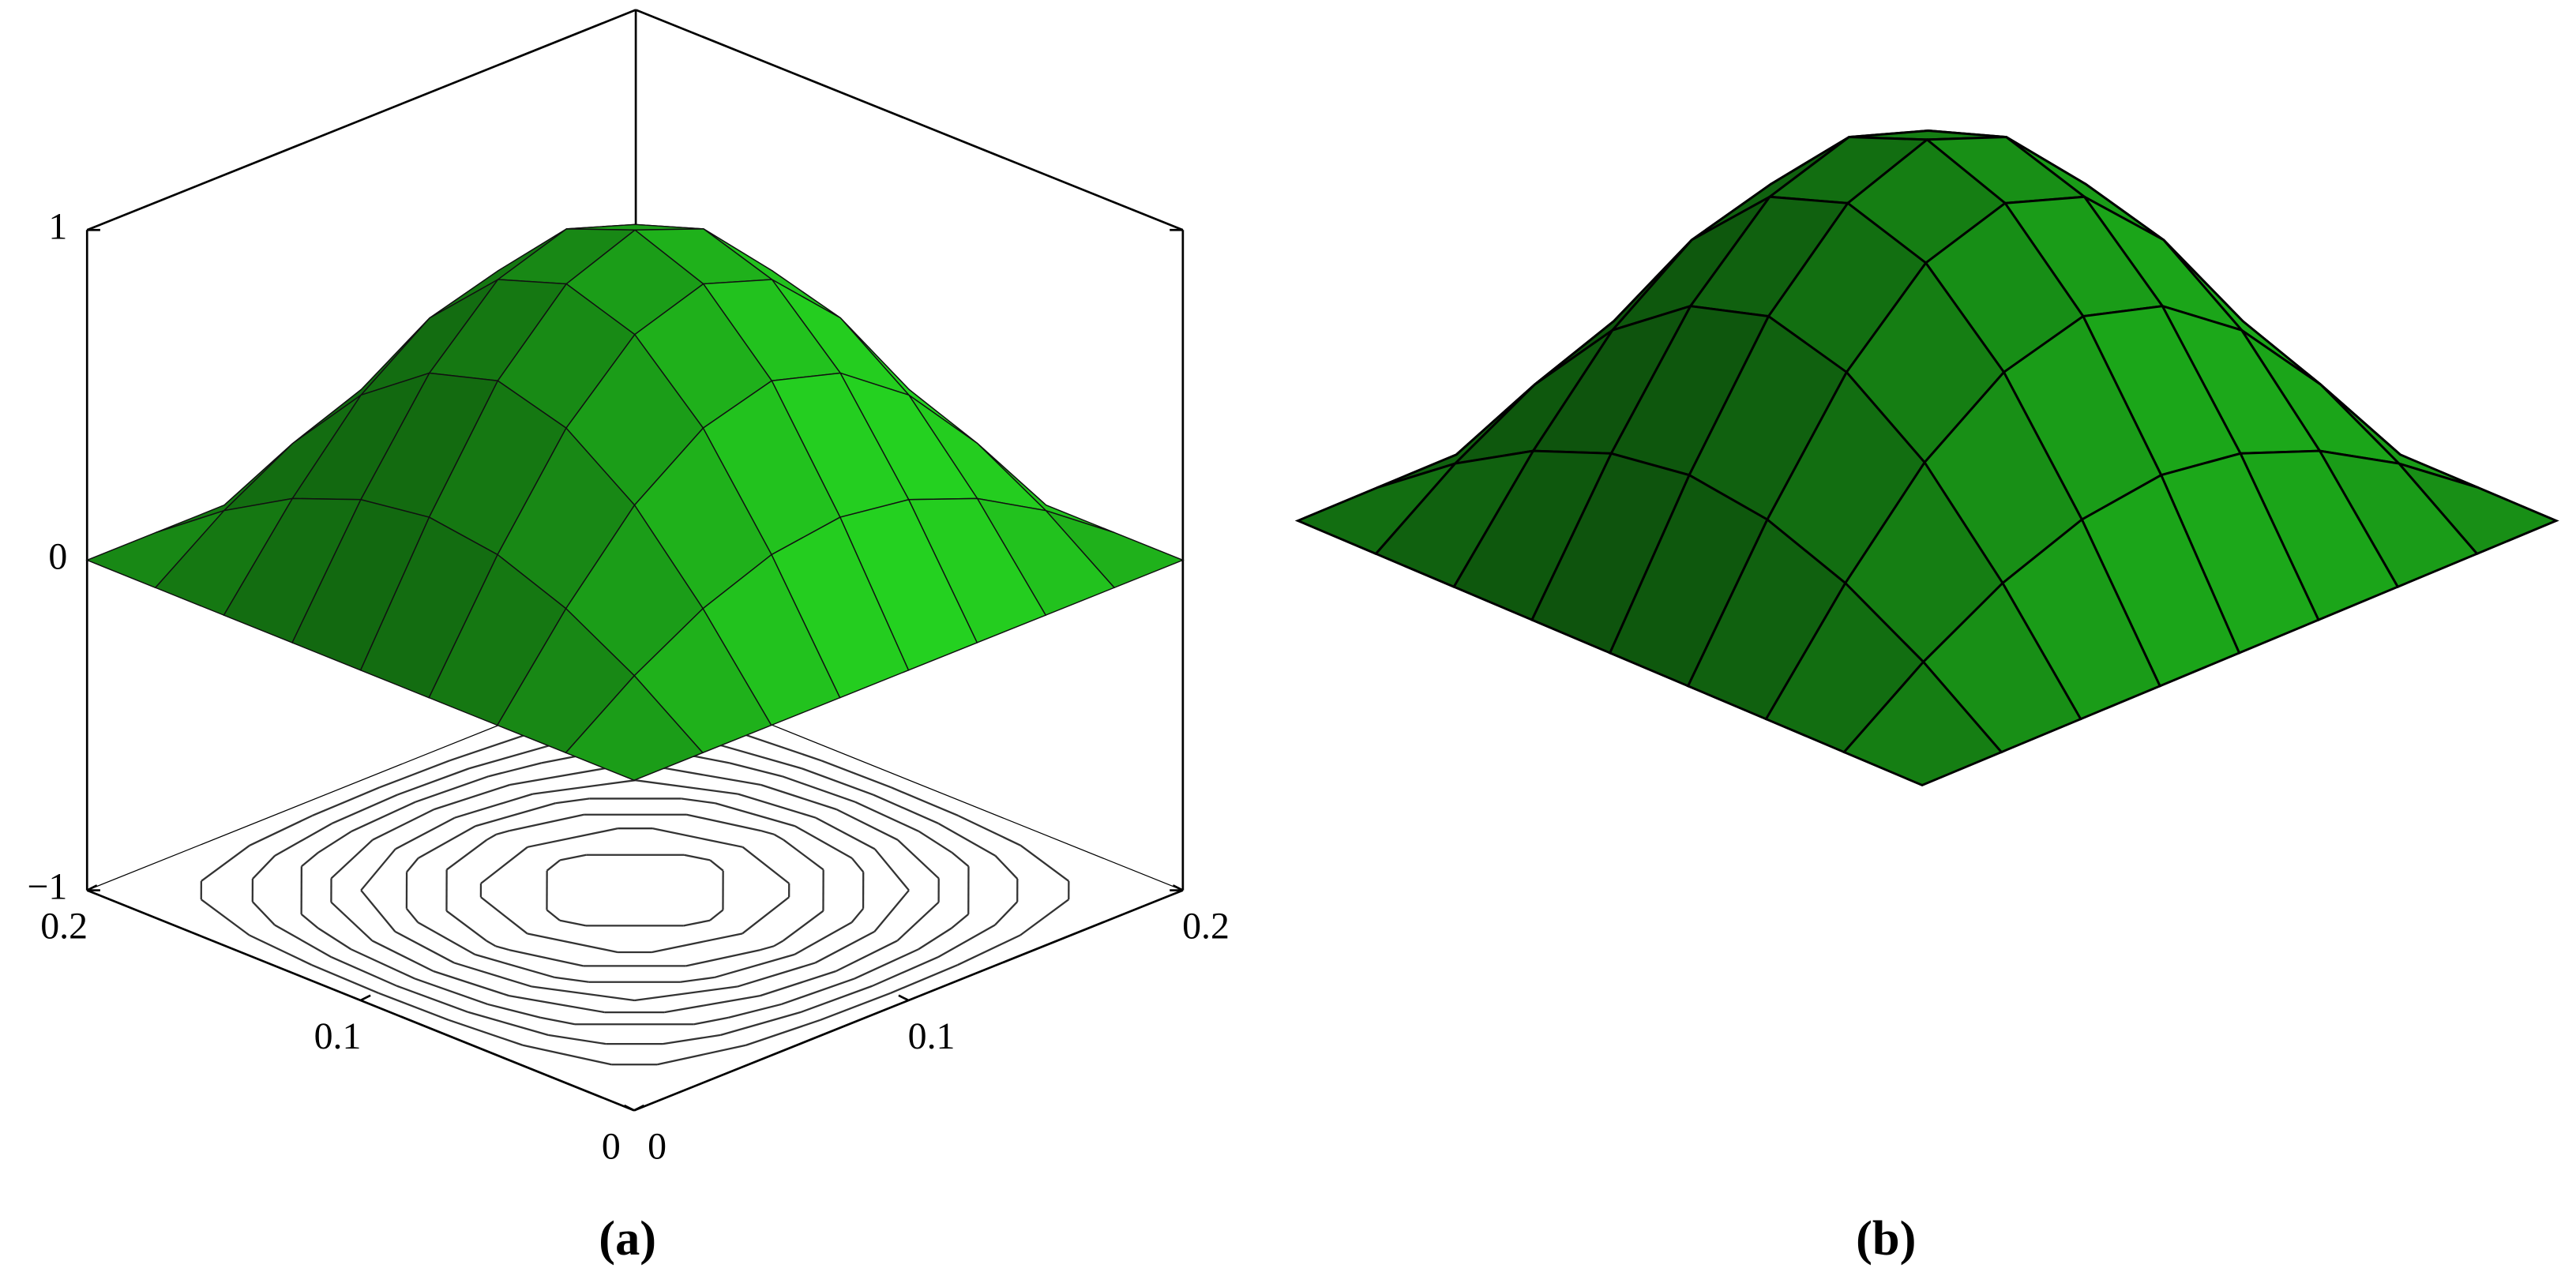 The image size is (2576, 1287). I want to click on x-tick-label: 0, so click(611, 1146).